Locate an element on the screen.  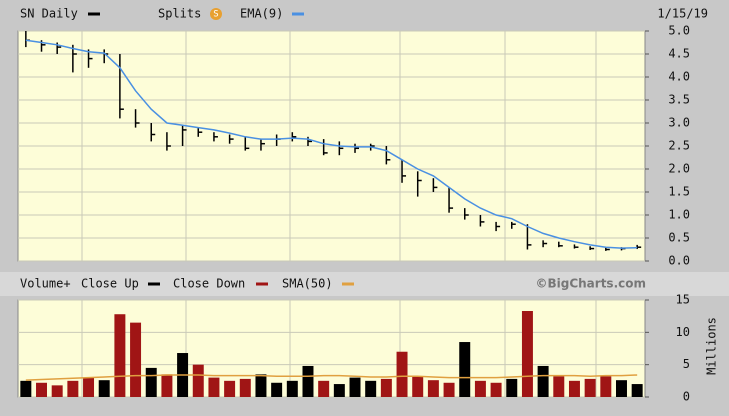
y-tick-label: 0.0 is located at coordinates (679, 261).